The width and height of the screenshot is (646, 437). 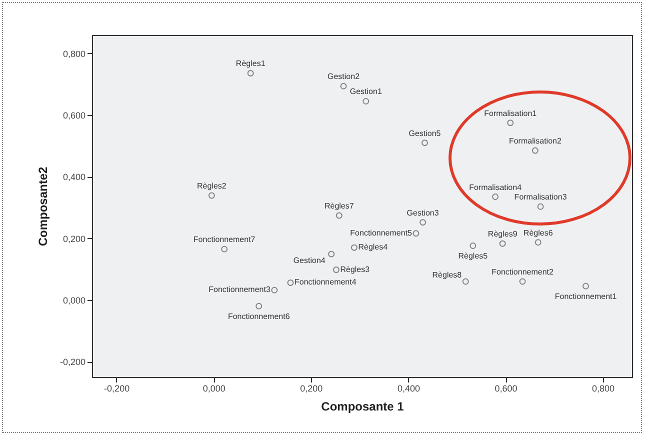 What do you see at coordinates (541, 197) in the screenshot?
I see `annotation: Formalisation3` at bounding box center [541, 197].